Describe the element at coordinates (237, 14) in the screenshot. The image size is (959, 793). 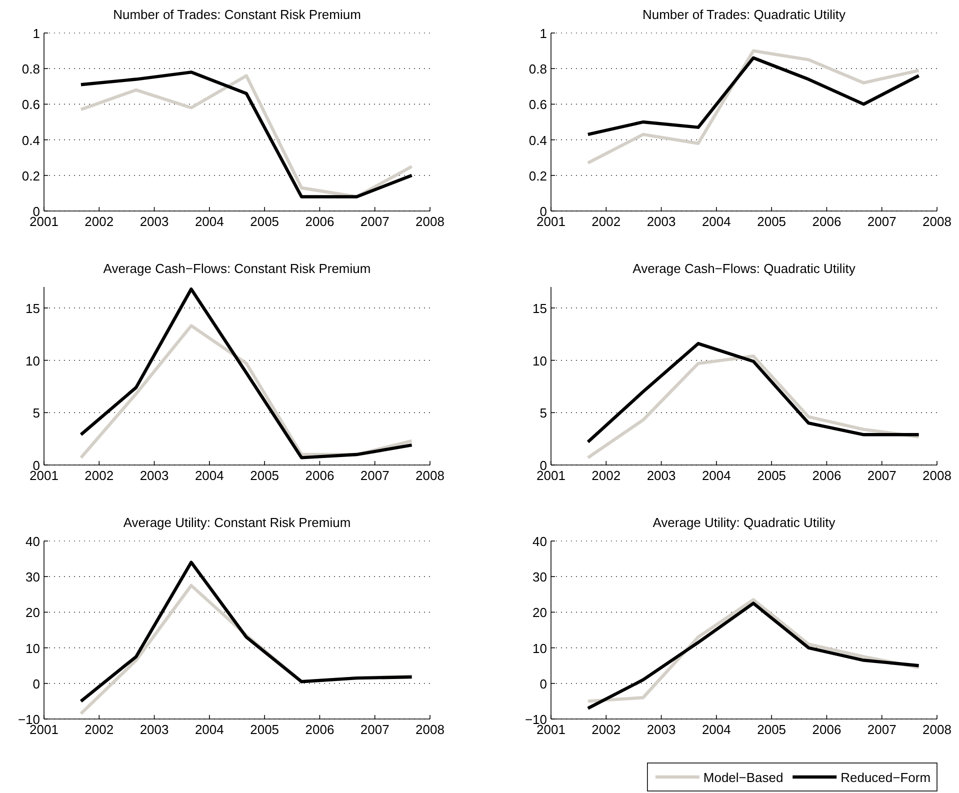
I see `chart-title: Number of Trades: Constant Risk Premium` at that location.